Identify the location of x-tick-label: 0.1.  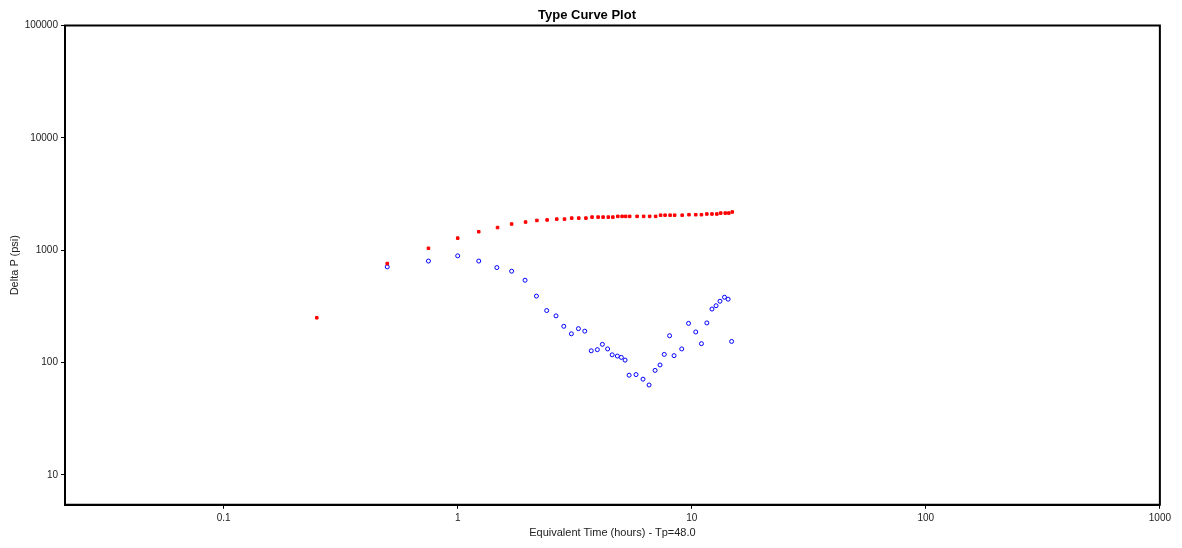
(224, 517).